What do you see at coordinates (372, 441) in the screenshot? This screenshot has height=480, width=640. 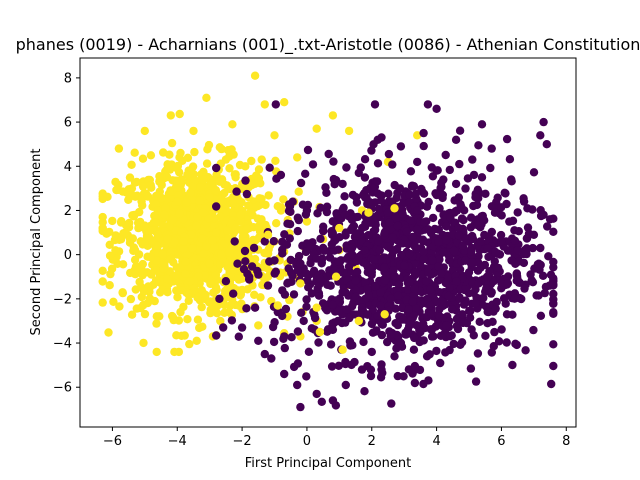 I see `x-tick-label: 2` at bounding box center [372, 441].